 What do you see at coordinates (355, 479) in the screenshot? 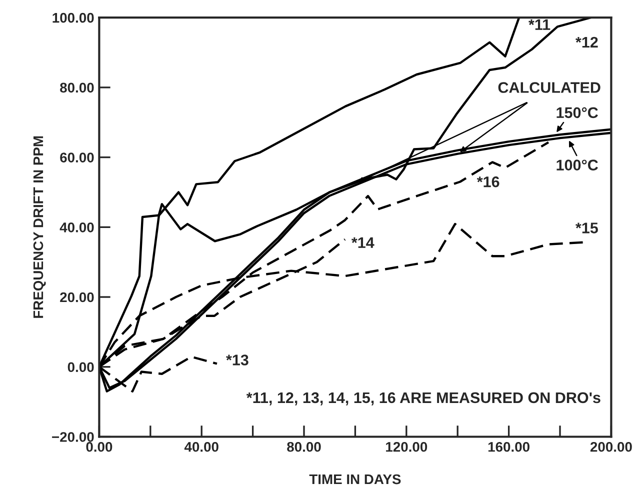
I see `x-axis-title: TIME IN DAYS` at bounding box center [355, 479].